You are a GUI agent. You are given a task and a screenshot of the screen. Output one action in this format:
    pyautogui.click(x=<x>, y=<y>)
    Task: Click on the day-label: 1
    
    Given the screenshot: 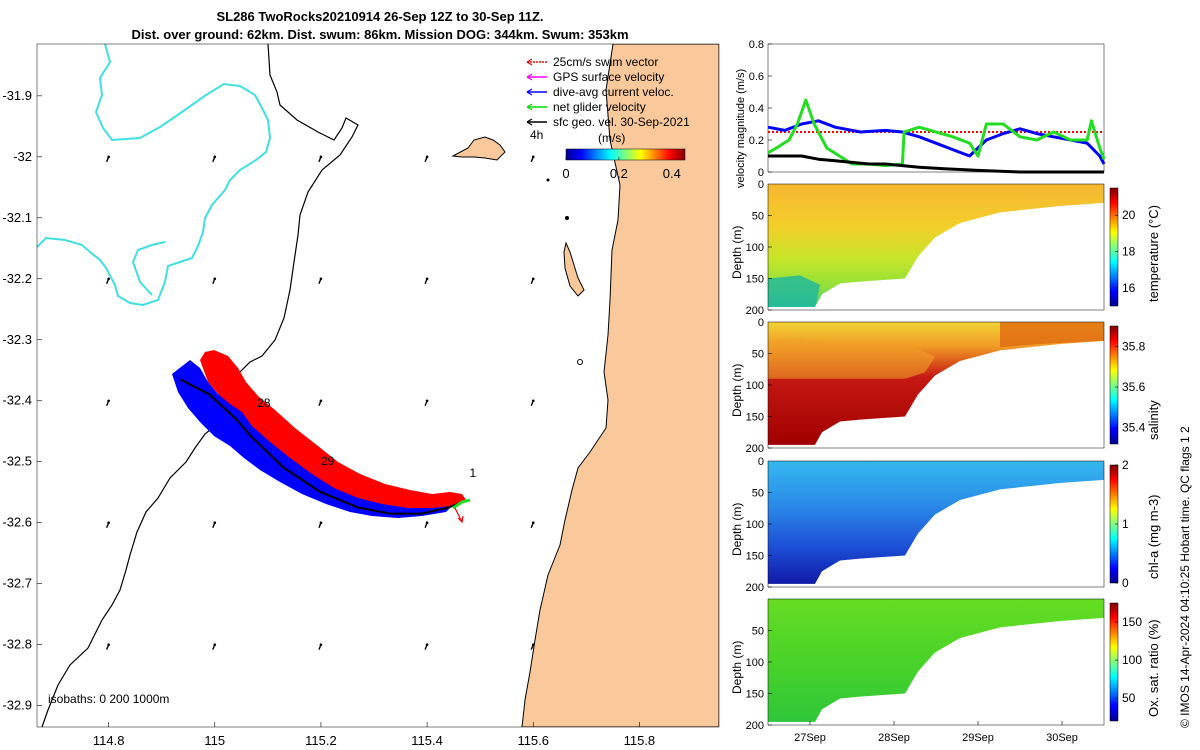 What is the action you would take?
    pyautogui.click(x=473, y=473)
    